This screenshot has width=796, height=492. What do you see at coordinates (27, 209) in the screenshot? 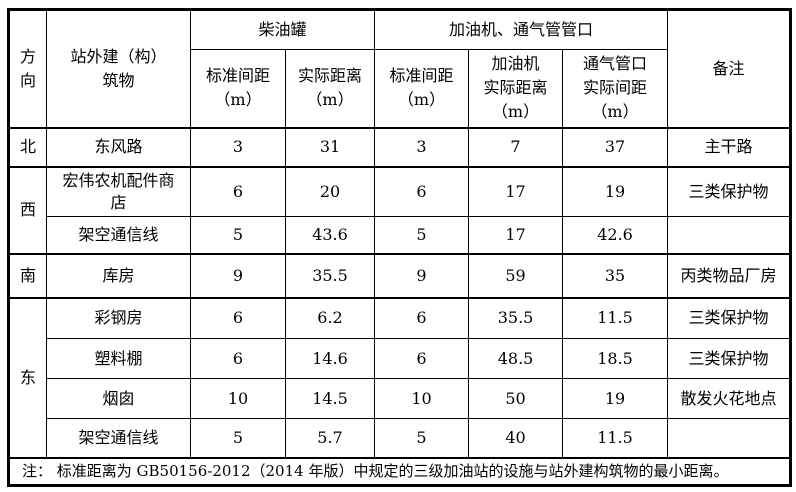
I see `cell-direction: 西` at bounding box center [27, 209].